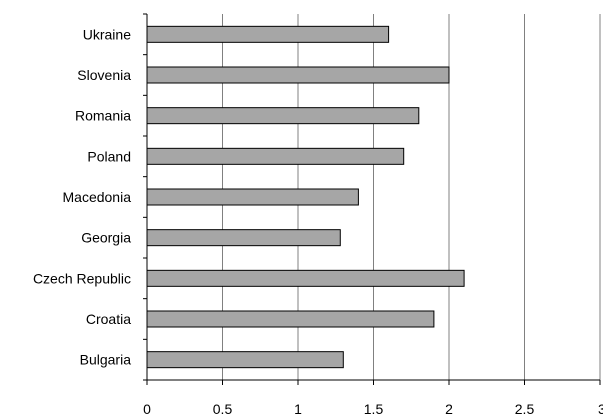 This screenshot has height=419, width=603. Describe the element at coordinates (600, 409) in the screenshot. I see `x-tick-label: 3` at that location.